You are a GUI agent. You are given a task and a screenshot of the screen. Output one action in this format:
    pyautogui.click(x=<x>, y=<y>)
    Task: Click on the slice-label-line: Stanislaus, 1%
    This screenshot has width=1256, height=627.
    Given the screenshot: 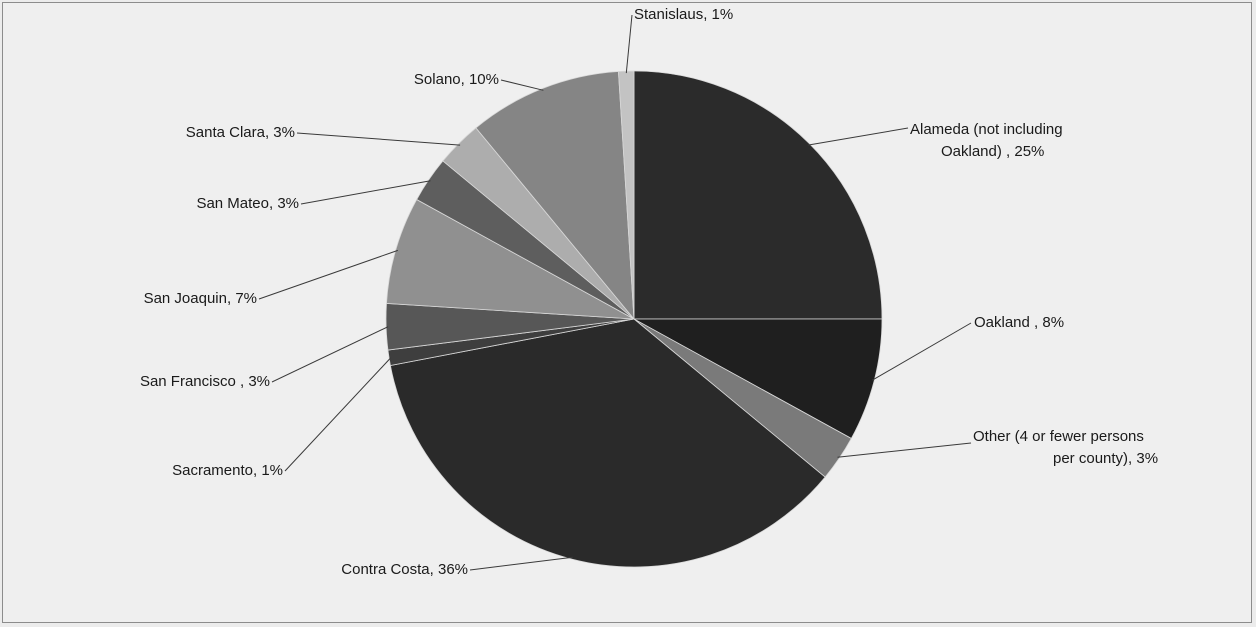 What is the action you would take?
    pyautogui.click(x=683, y=14)
    